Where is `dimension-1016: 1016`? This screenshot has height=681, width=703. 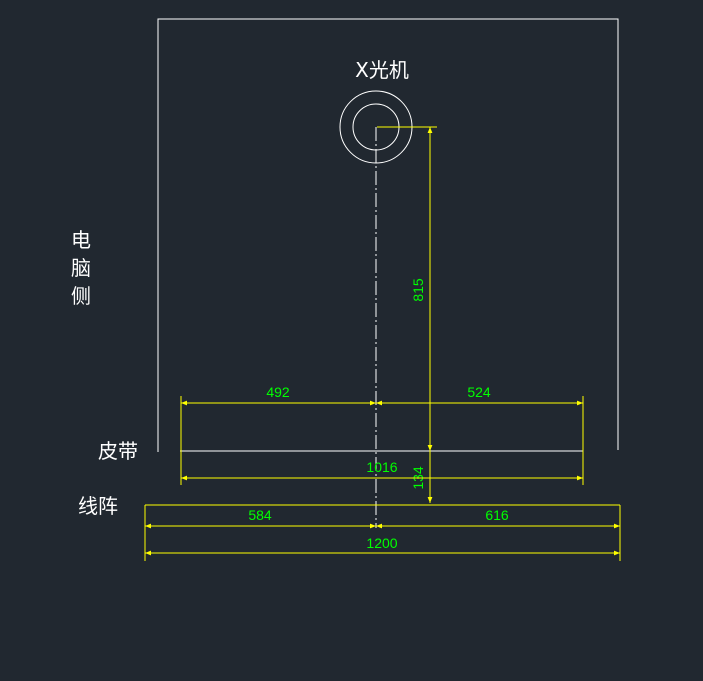 dimension-1016: 1016 is located at coordinates (382, 470).